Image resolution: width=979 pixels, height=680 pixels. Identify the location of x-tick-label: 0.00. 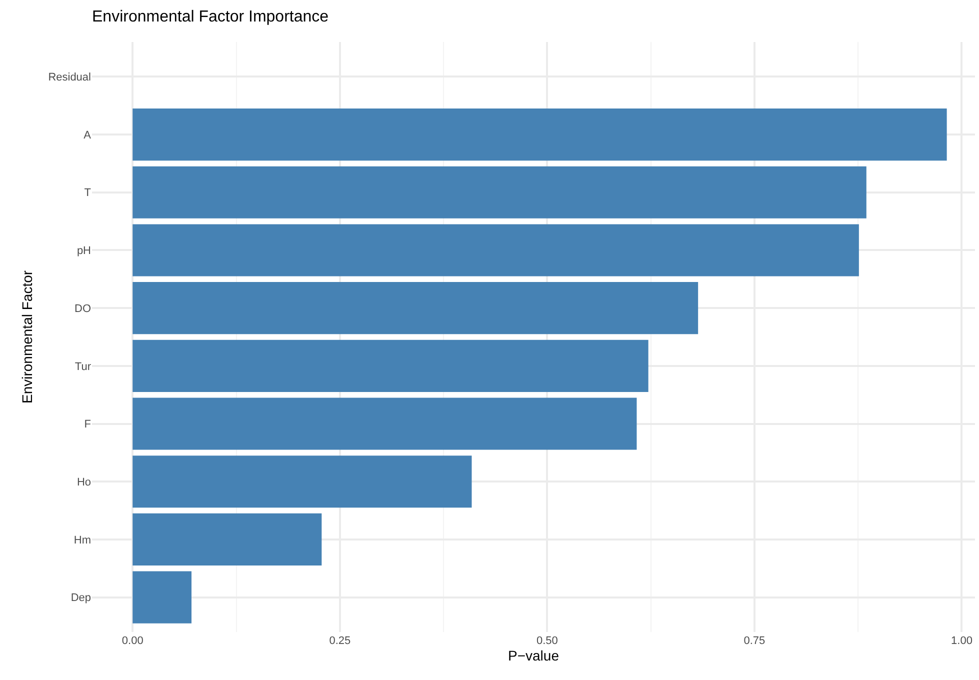
(133, 641).